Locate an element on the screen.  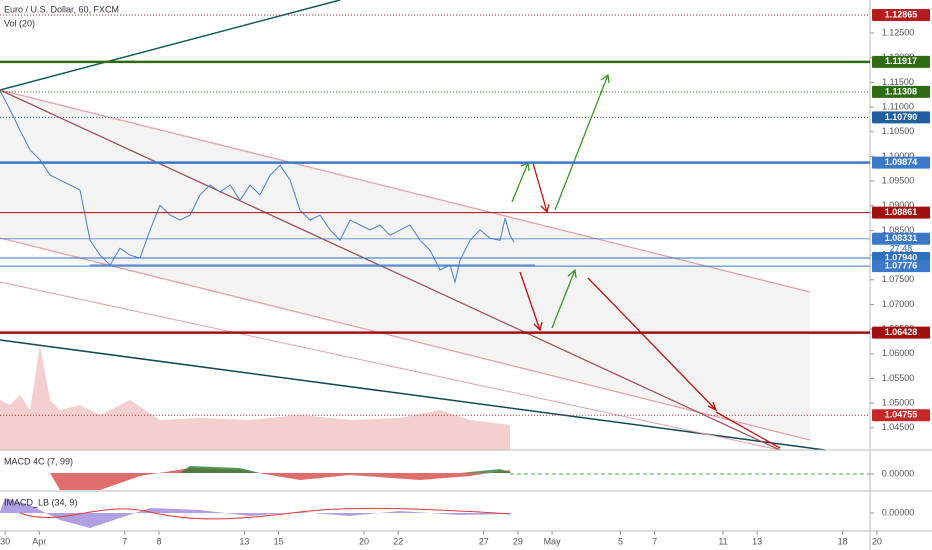
price-label: 1.12865 is located at coordinates (901, 14).